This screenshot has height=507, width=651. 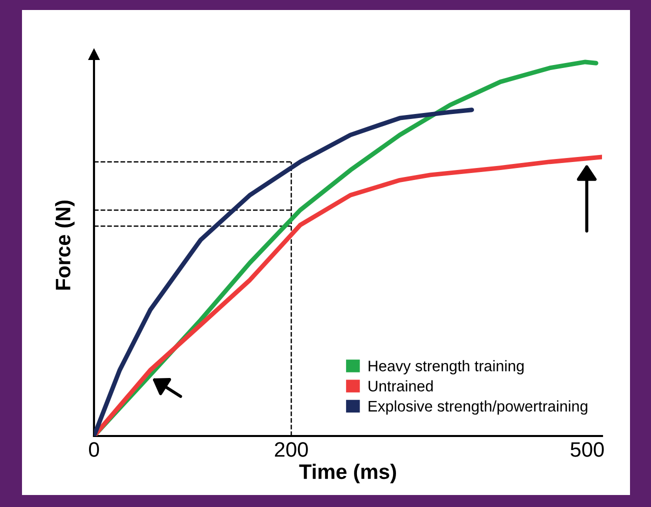 What do you see at coordinates (400, 386) in the screenshot?
I see `legend-label: Untrained` at bounding box center [400, 386].